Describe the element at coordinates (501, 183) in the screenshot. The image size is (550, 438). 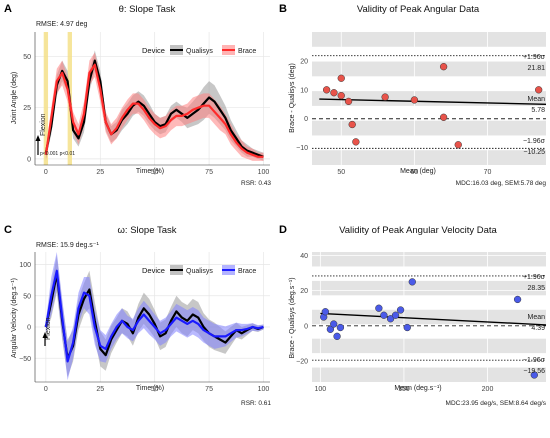
I see `panel-b-footer: MDC:16.03 deg, SEM:5.78 deg` at that location.